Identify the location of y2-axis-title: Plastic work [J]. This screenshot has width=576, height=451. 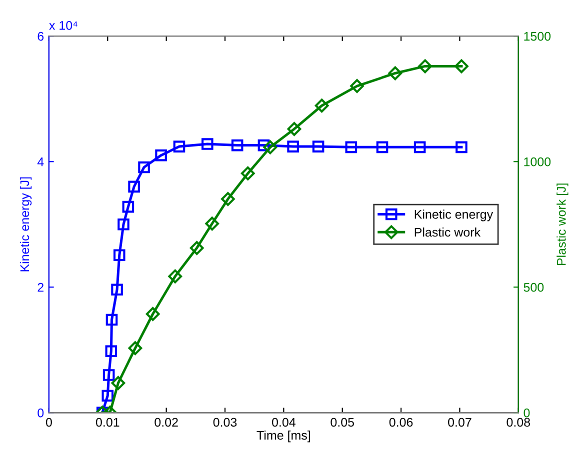
(562, 225).